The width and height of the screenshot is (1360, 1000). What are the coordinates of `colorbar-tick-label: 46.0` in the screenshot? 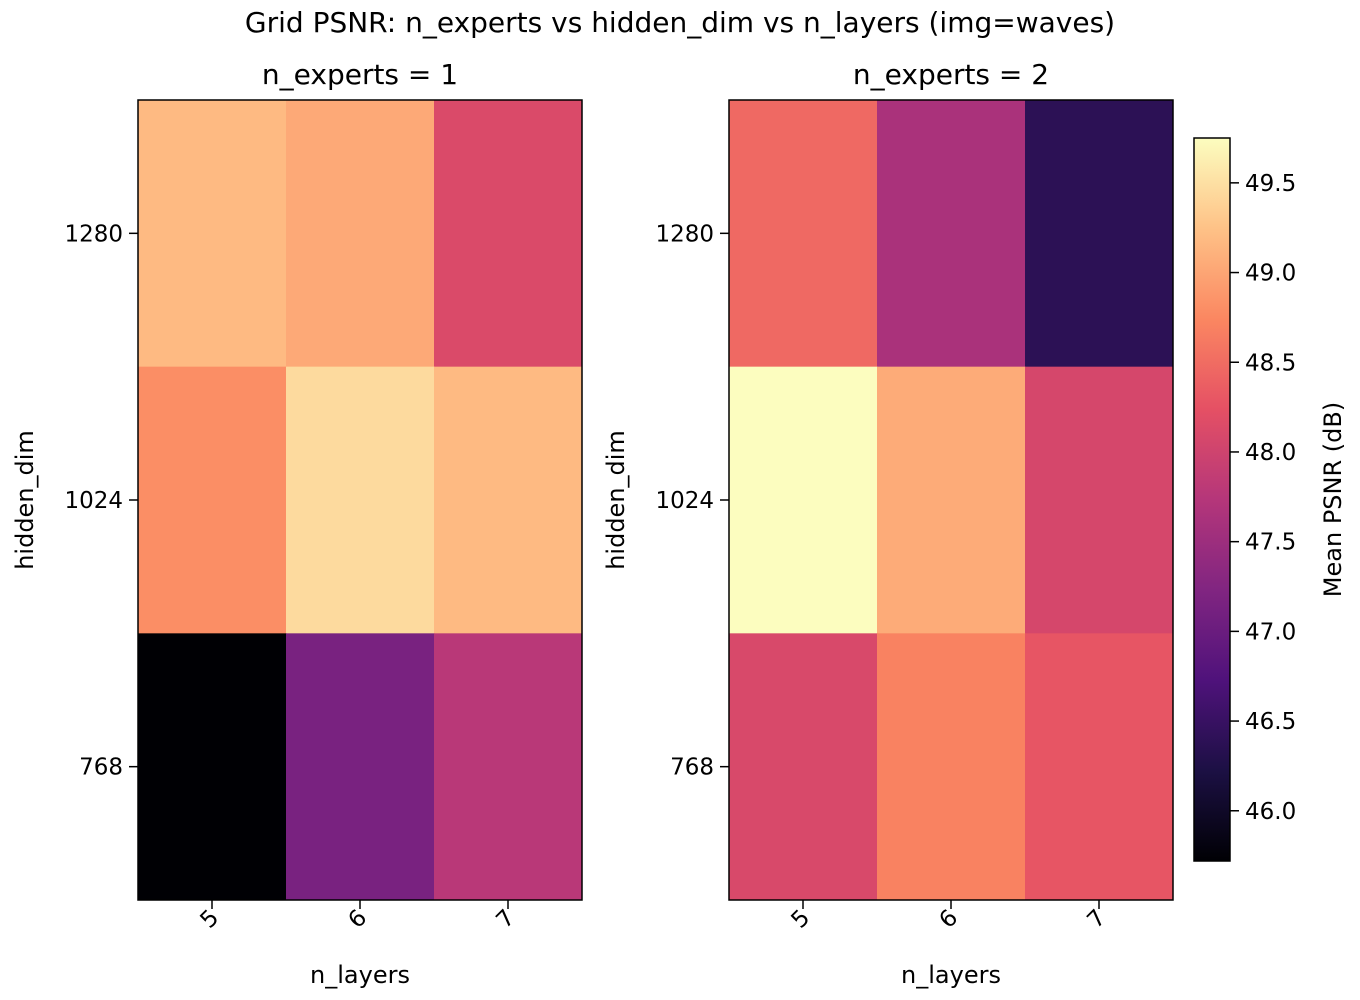 It's located at (1270, 812).